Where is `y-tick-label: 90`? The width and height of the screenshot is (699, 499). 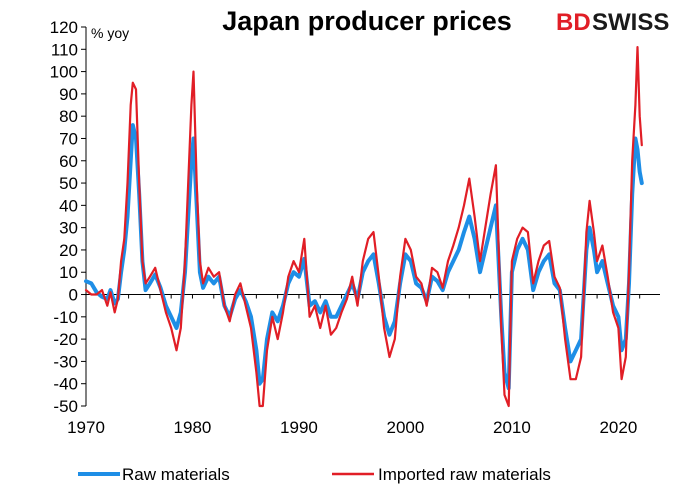 y-tick-label: 90 is located at coordinates (68, 94).